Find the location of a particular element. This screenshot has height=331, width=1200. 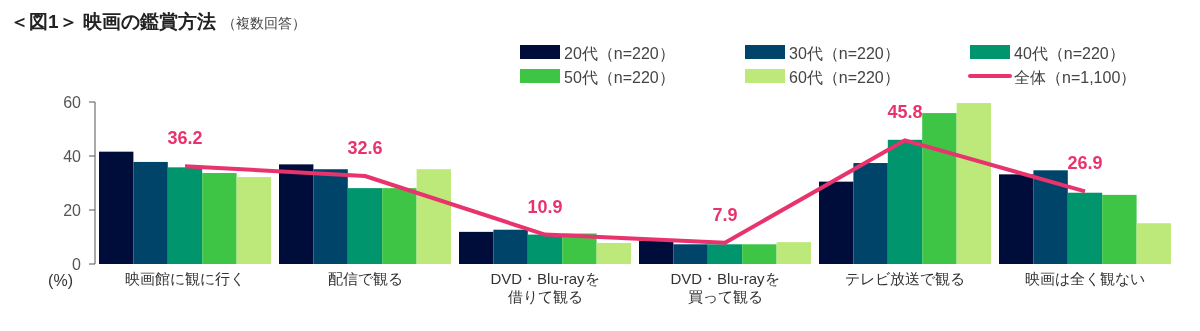

data-label: 45.8 is located at coordinates (905, 112).